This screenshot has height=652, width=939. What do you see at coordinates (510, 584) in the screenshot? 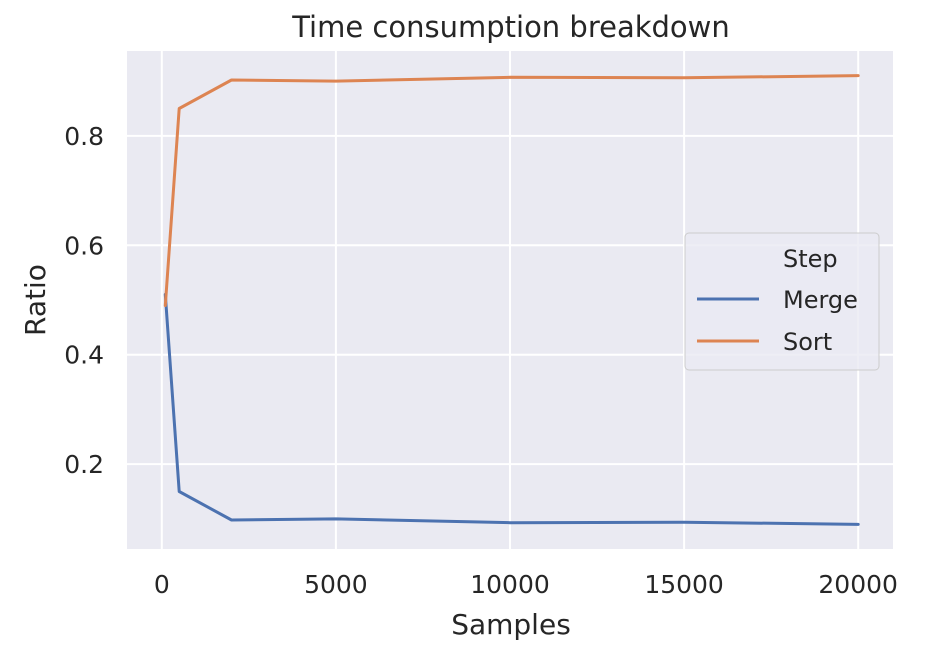
I see `x-tick-label: 10000` at bounding box center [510, 584].